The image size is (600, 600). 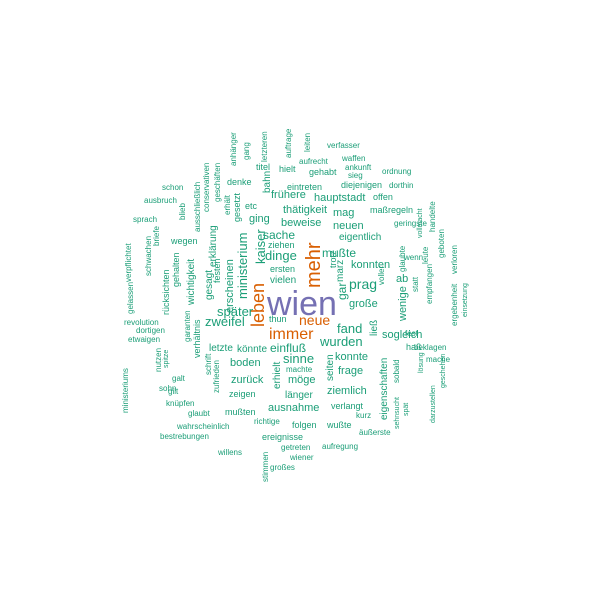 I want to click on cloud-word: beklagen, so click(x=430, y=347).